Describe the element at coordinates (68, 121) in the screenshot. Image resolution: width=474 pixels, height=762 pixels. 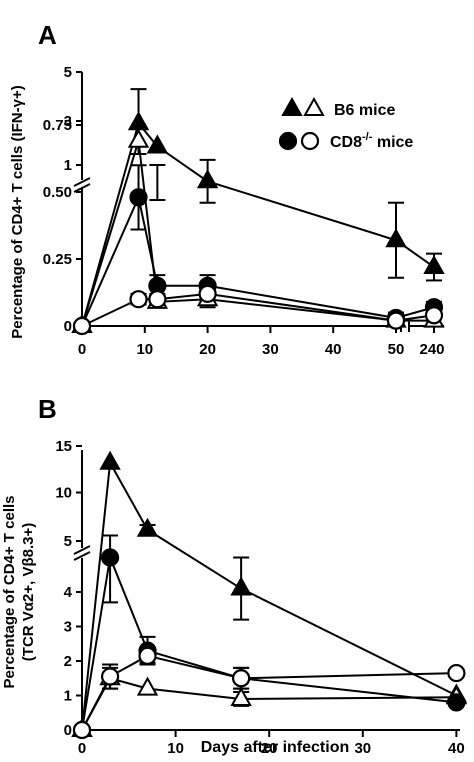
I see `panel-a-ytick-label: 3` at that location.